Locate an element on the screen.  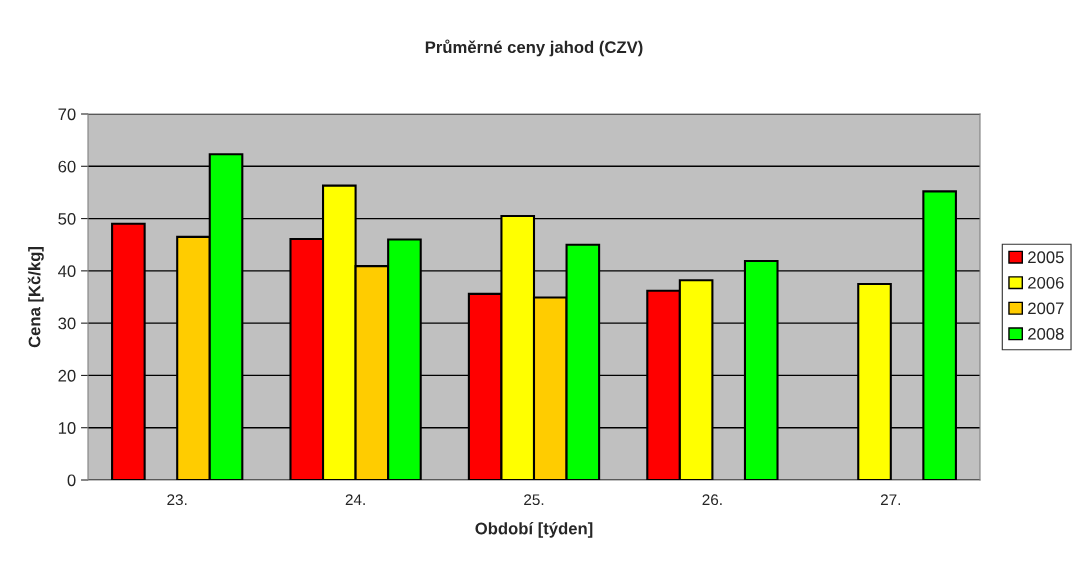
legend-label: 2005 is located at coordinates (1046, 257).